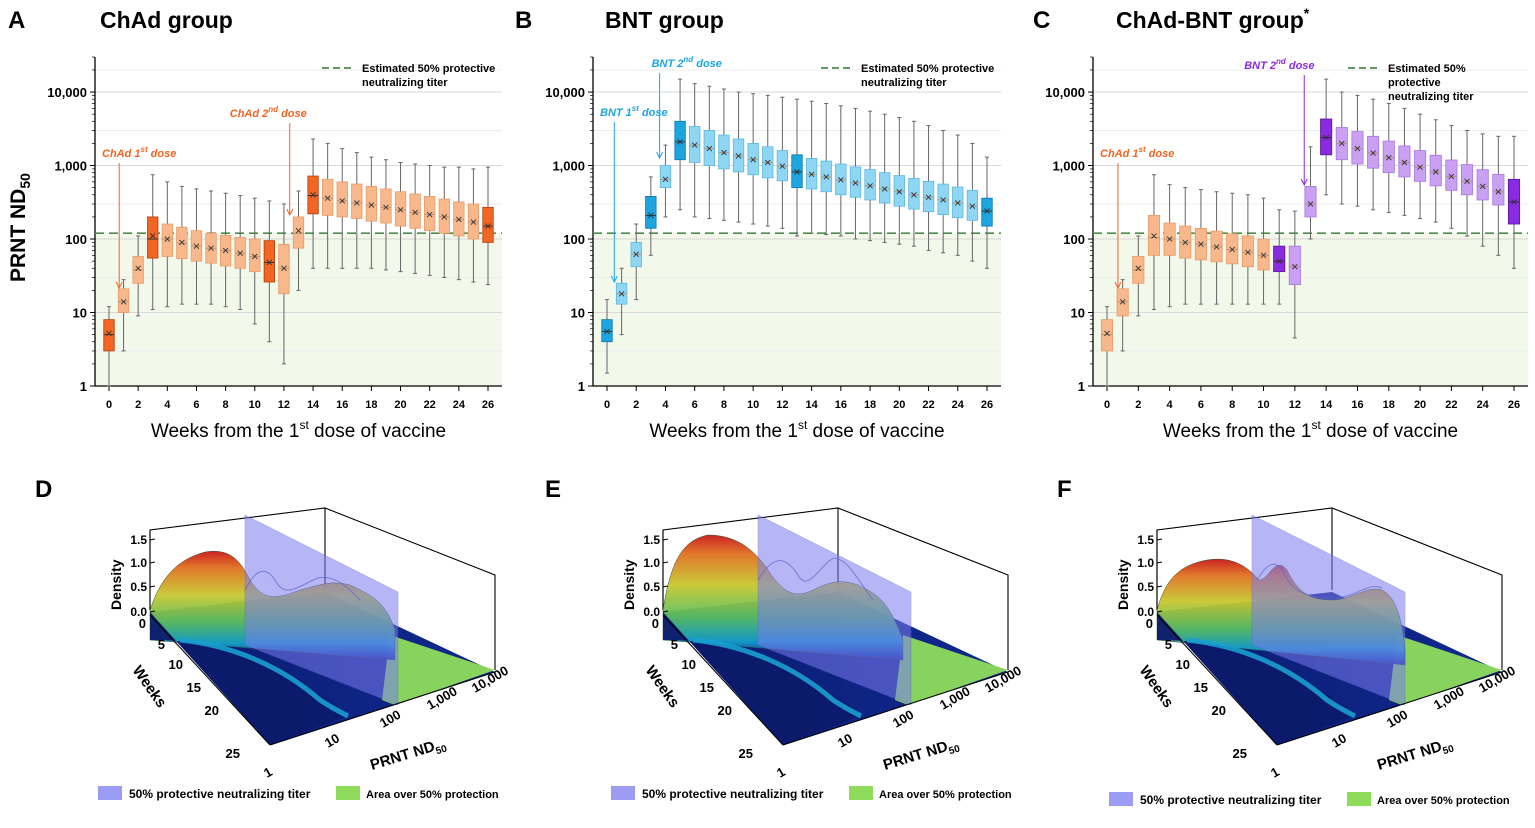 The image size is (1535, 828). Describe the element at coordinates (724, 405) in the screenshot. I see `x-tick-label-b: 8` at that location.